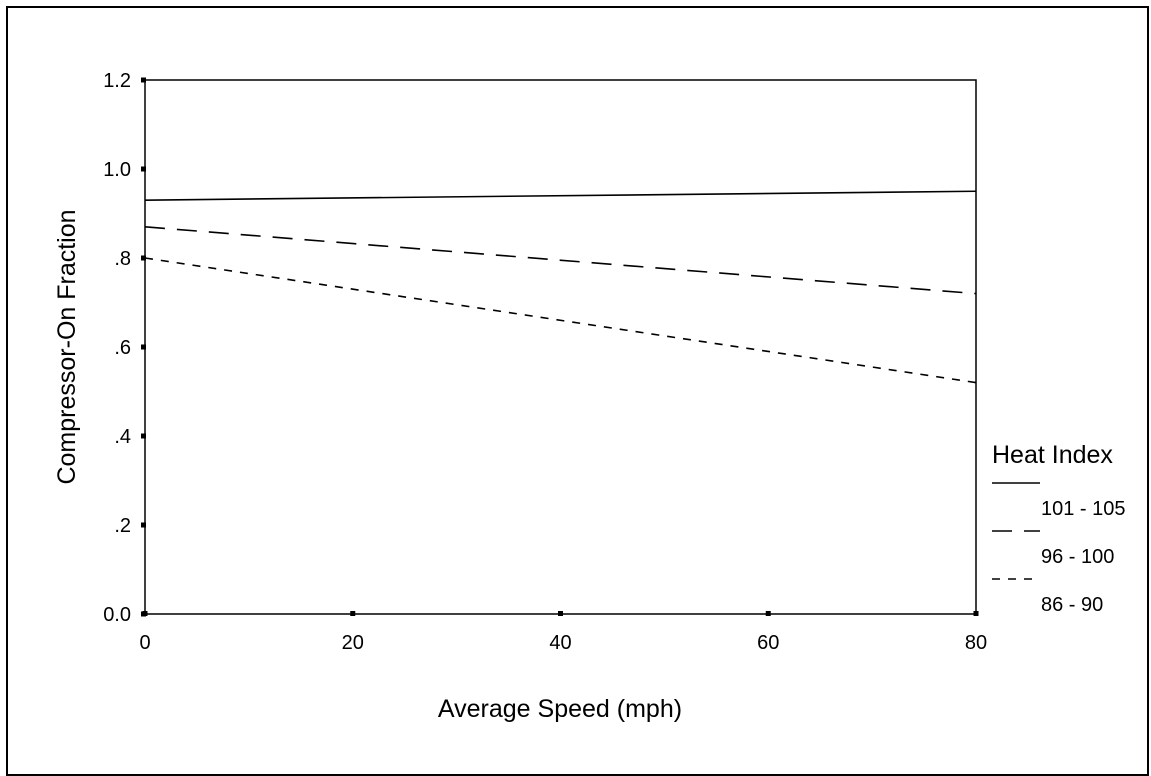  I want to click on x-tick-label: 0, so click(144, 643).